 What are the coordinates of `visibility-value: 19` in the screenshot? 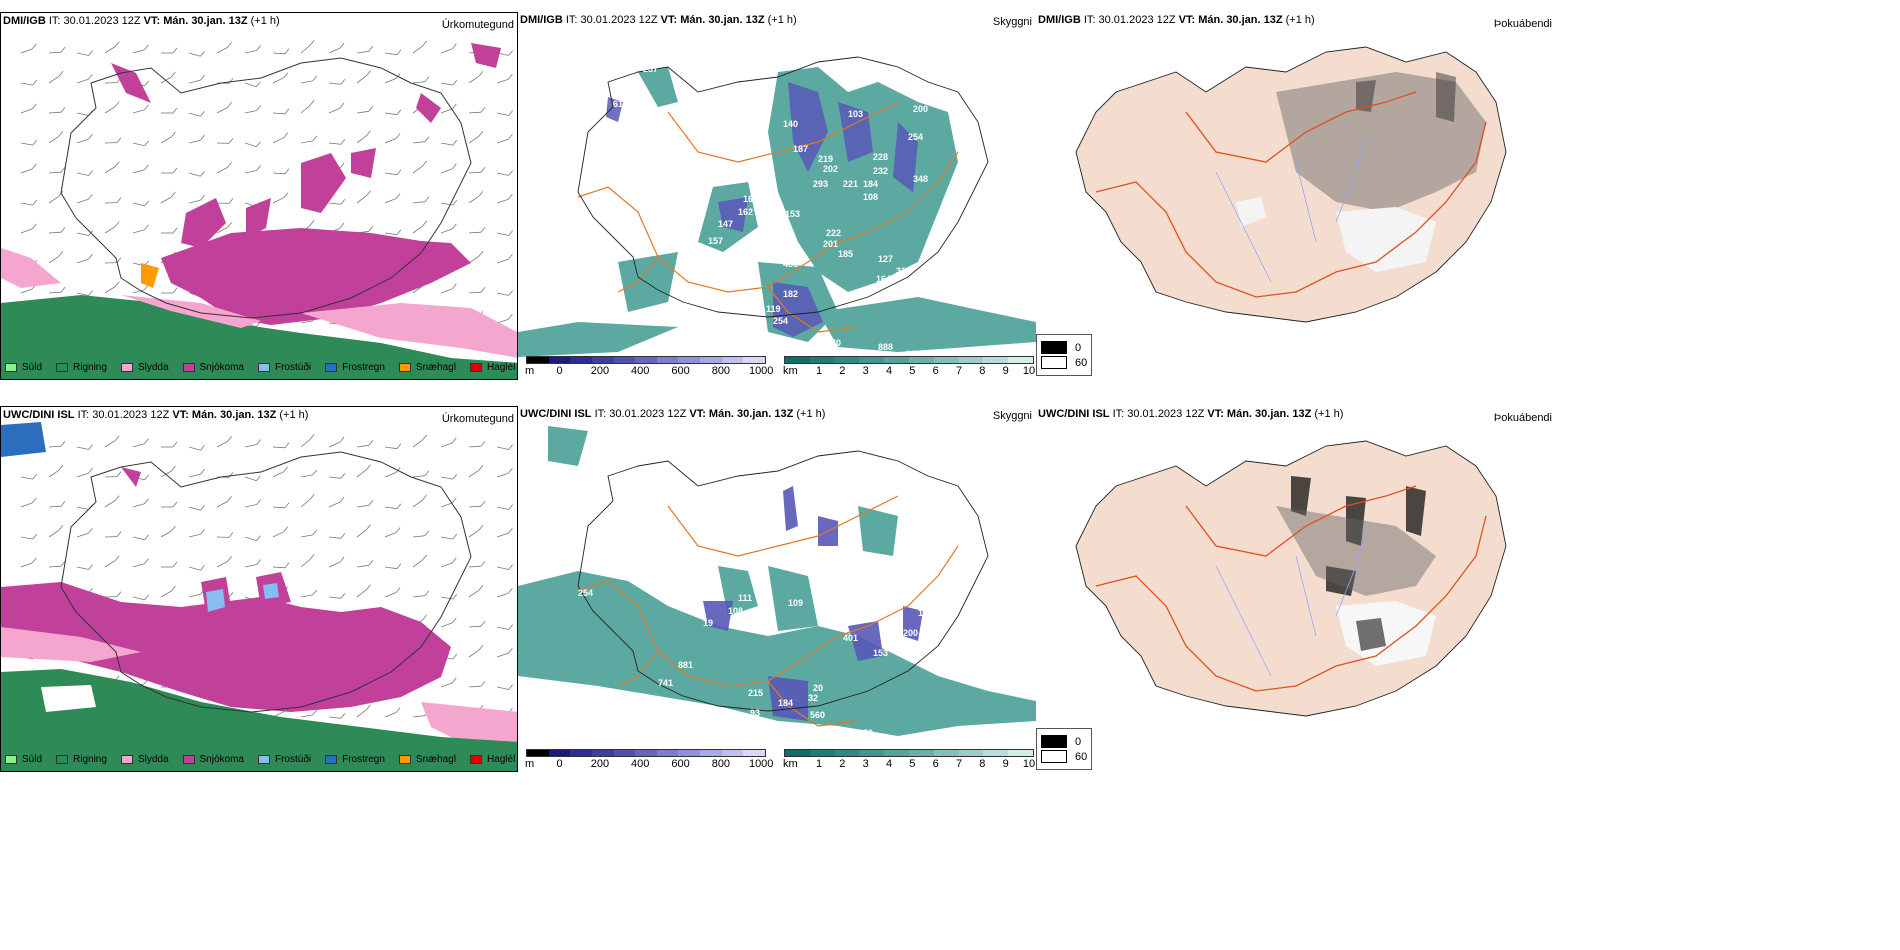 It's located at (708, 623).